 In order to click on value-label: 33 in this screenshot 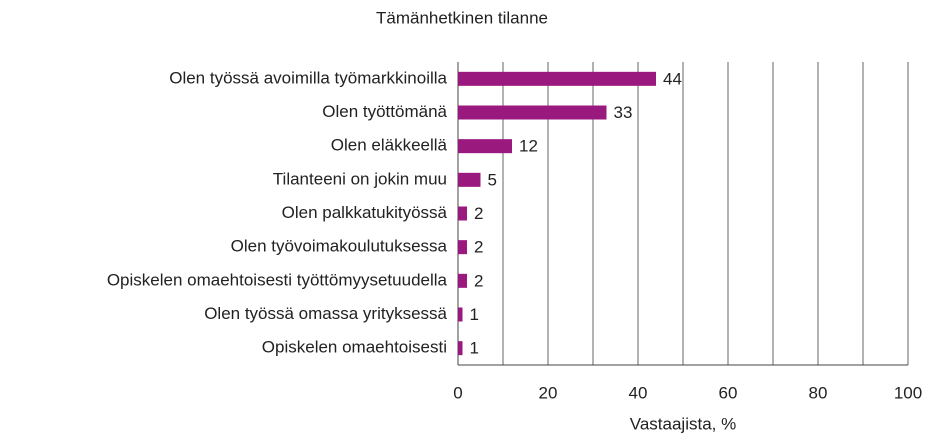, I will do `click(623, 112)`.